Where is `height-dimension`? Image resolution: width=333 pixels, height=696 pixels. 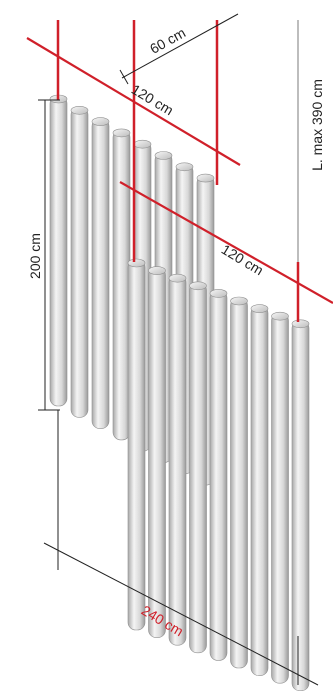 height-dimension is located at coordinates (49, 255).